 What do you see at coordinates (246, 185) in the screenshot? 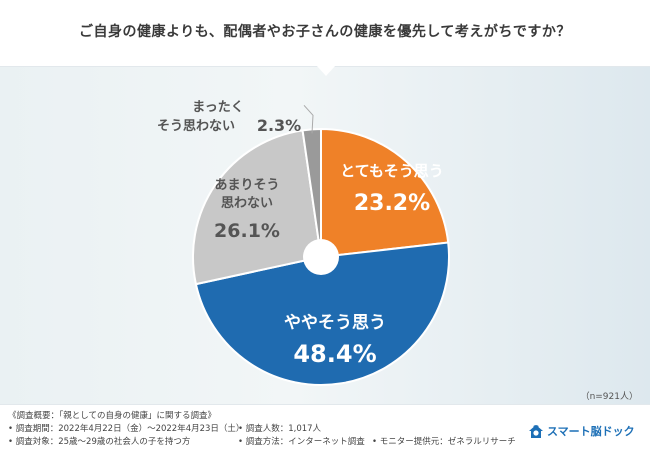
I see `label-somewhat-disagree-line1: あまりそう` at bounding box center [246, 185].